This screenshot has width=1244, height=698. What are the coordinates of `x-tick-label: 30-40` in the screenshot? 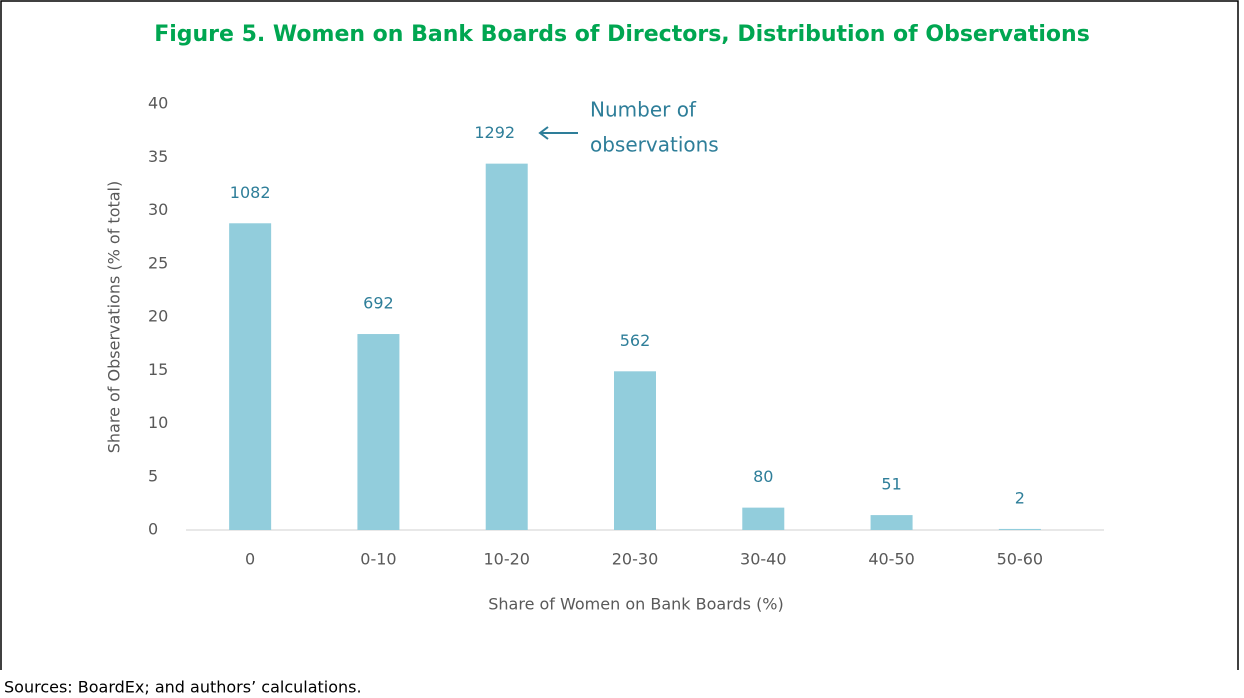 It's located at (763, 559).